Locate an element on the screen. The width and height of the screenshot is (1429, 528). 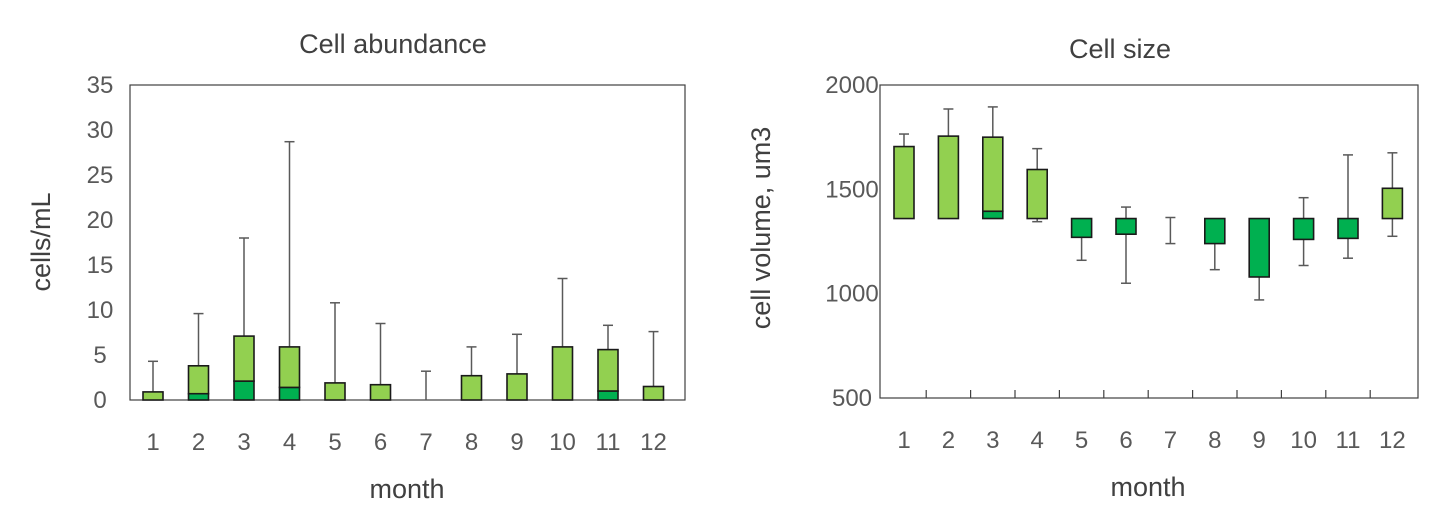
y-axis-label: cells/mL is located at coordinates (41, 241).